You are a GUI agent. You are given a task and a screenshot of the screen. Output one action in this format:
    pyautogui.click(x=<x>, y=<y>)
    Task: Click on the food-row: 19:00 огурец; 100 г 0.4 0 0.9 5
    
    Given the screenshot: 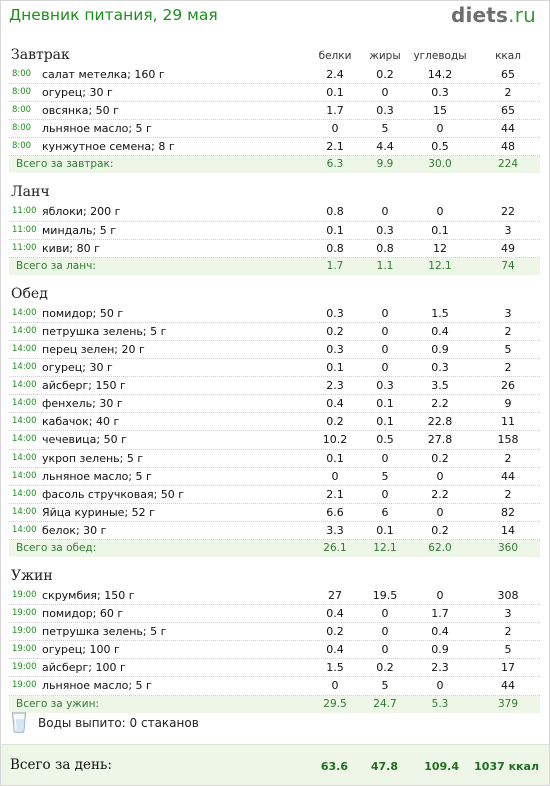 What is the action you would take?
    pyautogui.click(x=274, y=650)
    